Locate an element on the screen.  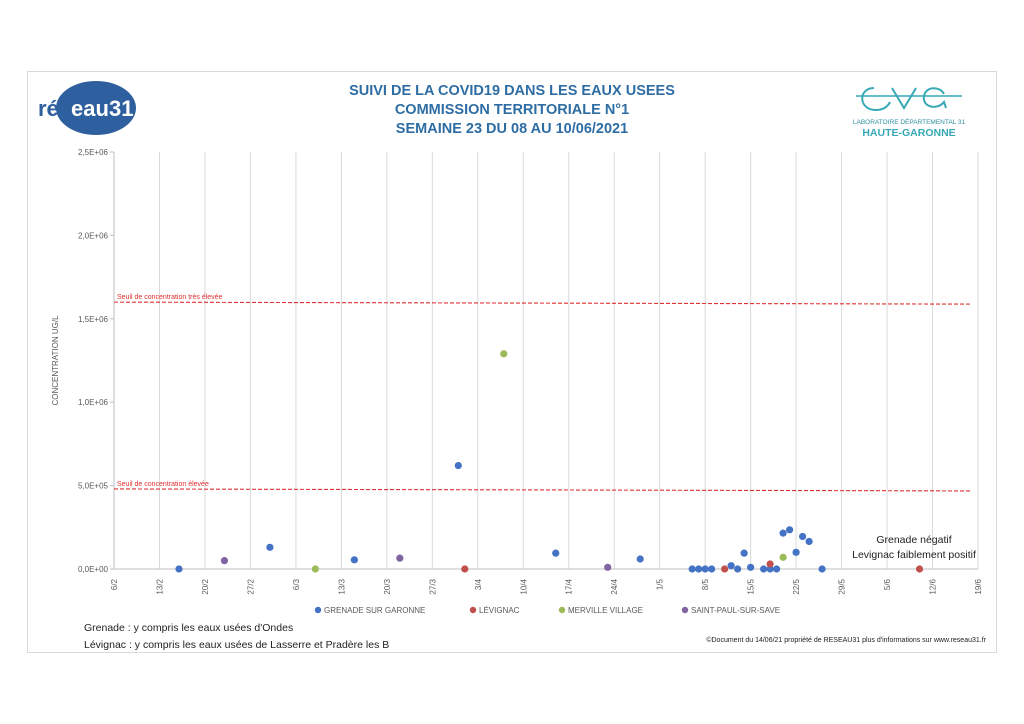
svg-text: réseau31 is located at coordinates (85, 108).